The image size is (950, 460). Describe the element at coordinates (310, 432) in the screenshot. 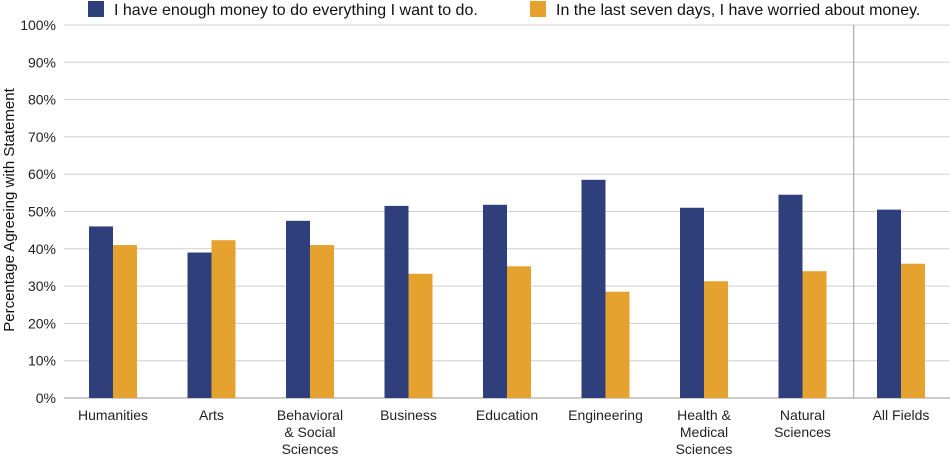

I see `x-category-label: Behavioral & Social Sciences` at that location.